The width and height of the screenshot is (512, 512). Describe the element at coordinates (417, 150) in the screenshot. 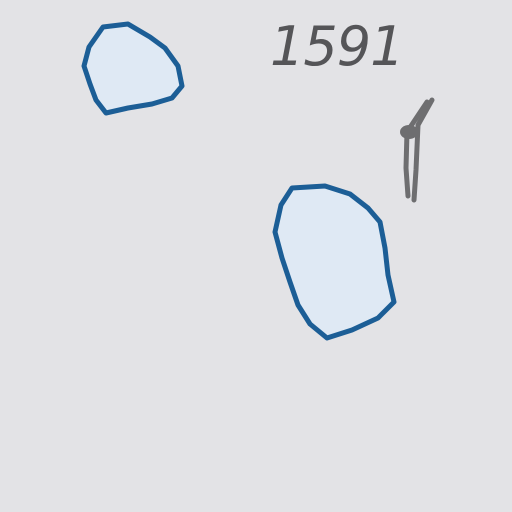

I see `landmark-marker-icon` at that location.